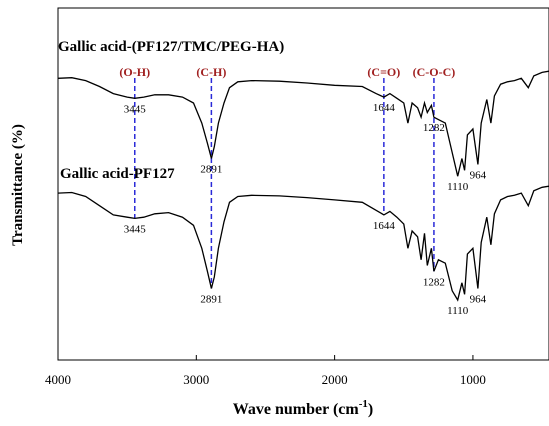 The width and height of the screenshot is (549, 426). What do you see at coordinates (363, 404) in the screenshot?
I see `x-axis-label-sup: -1` at bounding box center [363, 404].